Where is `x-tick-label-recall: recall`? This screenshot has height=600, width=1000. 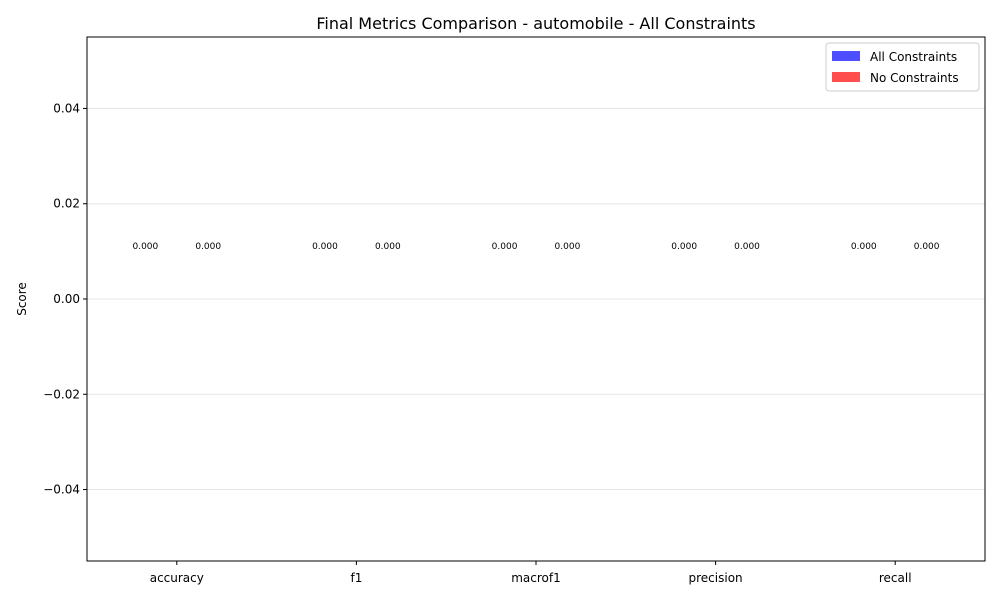 x-tick-label-recall: recall is located at coordinates (895, 578).